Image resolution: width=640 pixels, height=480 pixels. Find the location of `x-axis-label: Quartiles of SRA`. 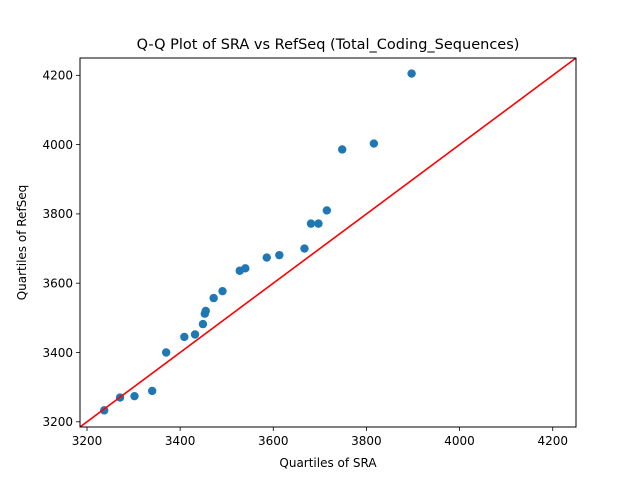

x-axis-label: Quartiles of SRA is located at coordinates (328, 463).